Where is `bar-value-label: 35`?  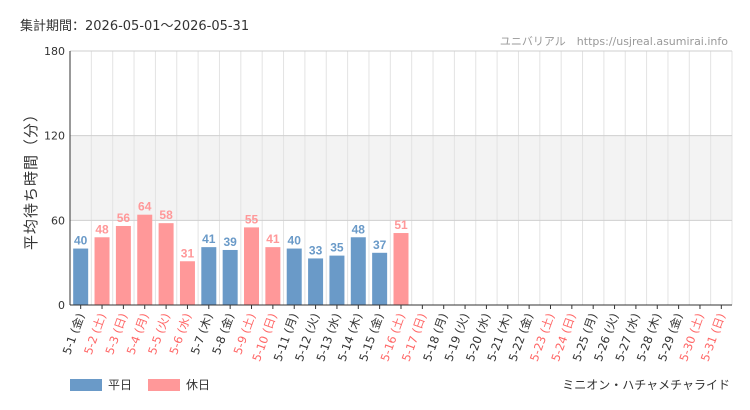 bar-value-label: 35 is located at coordinates (337, 248).